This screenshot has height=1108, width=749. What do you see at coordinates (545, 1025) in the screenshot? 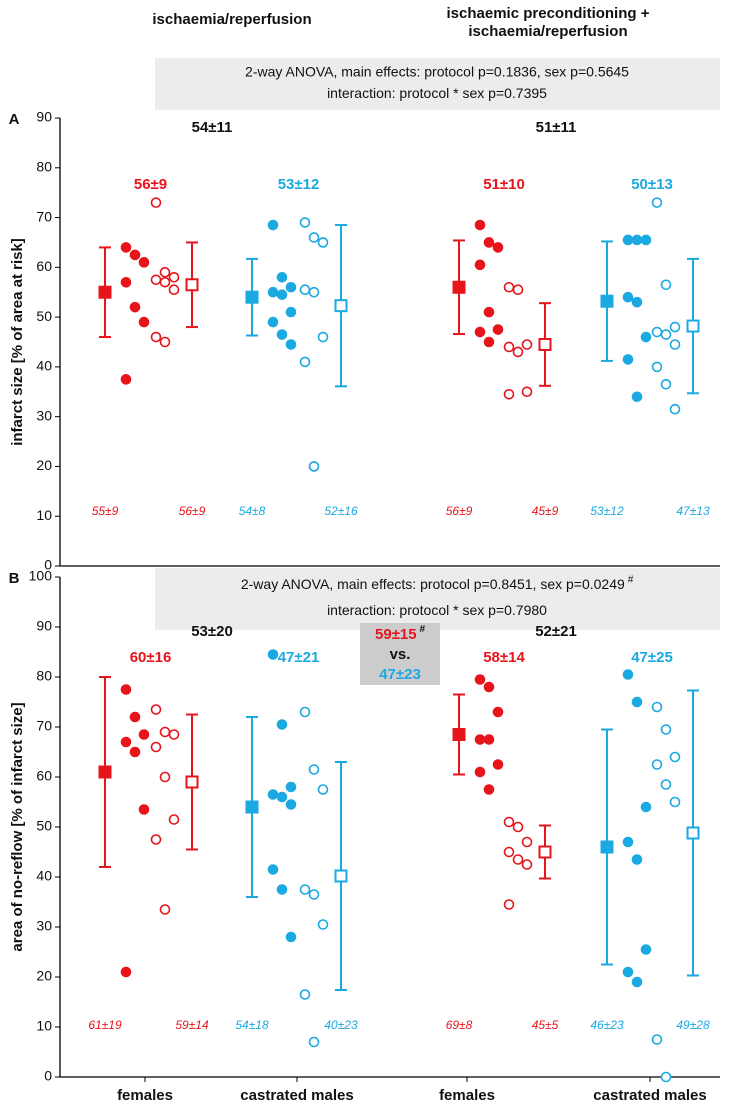
I see `subgroup-summary: 45±5` at bounding box center [545, 1025].